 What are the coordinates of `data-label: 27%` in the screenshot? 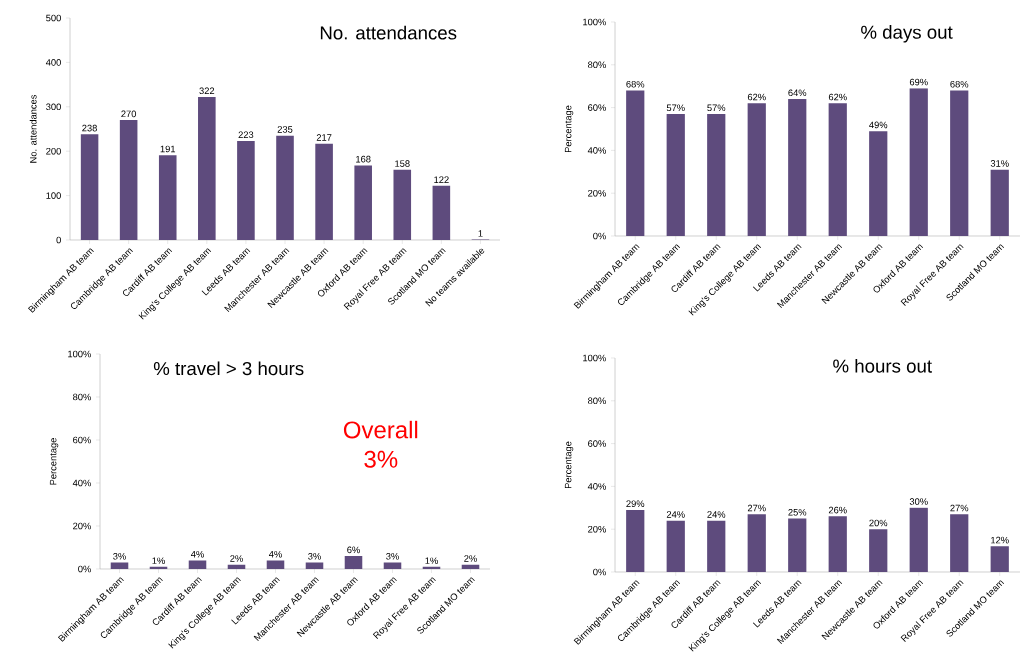 It's located at (756, 508).